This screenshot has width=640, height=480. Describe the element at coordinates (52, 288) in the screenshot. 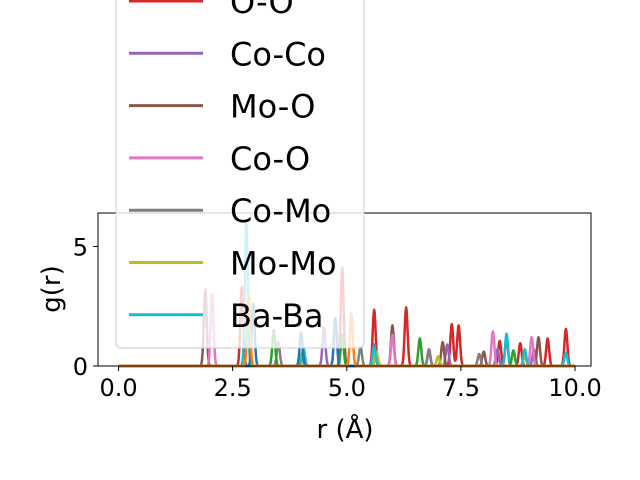

I see `y-axis-label: g(r)` at that location.